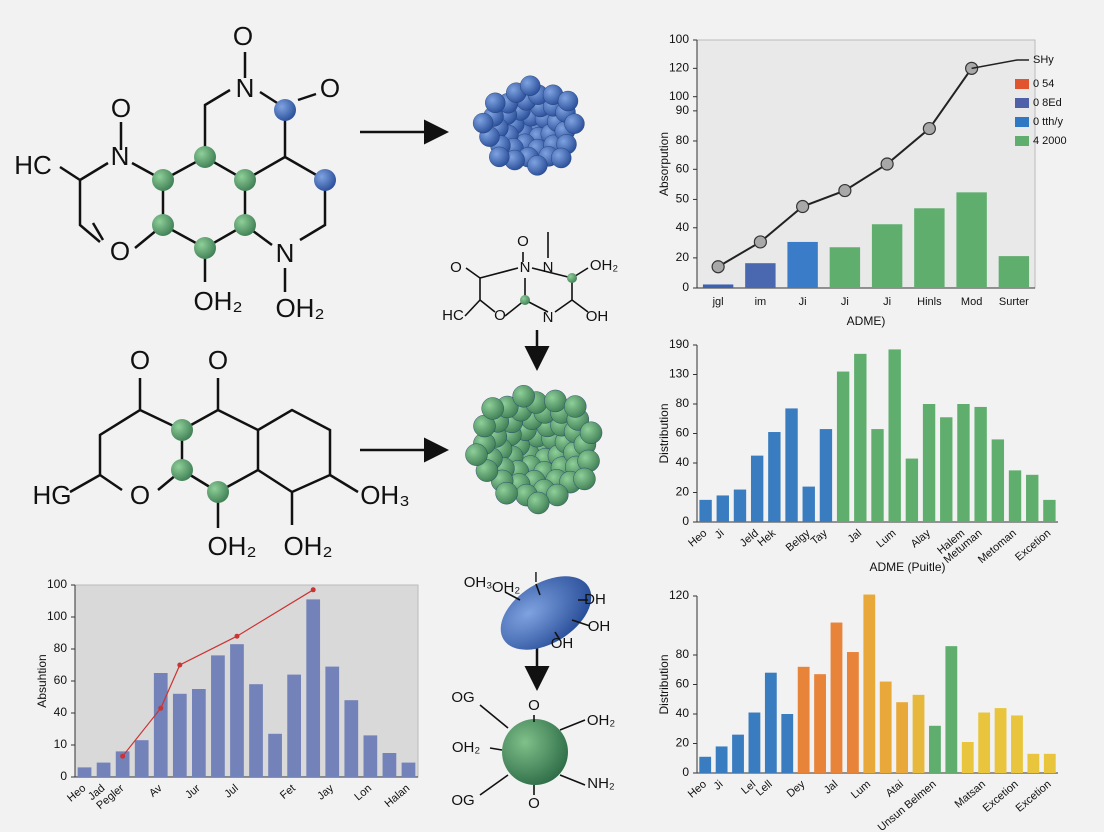  What do you see at coordinates (1014, 302) in the screenshot?
I see `x-tick-label: Surter` at bounding box center [1014, 302].